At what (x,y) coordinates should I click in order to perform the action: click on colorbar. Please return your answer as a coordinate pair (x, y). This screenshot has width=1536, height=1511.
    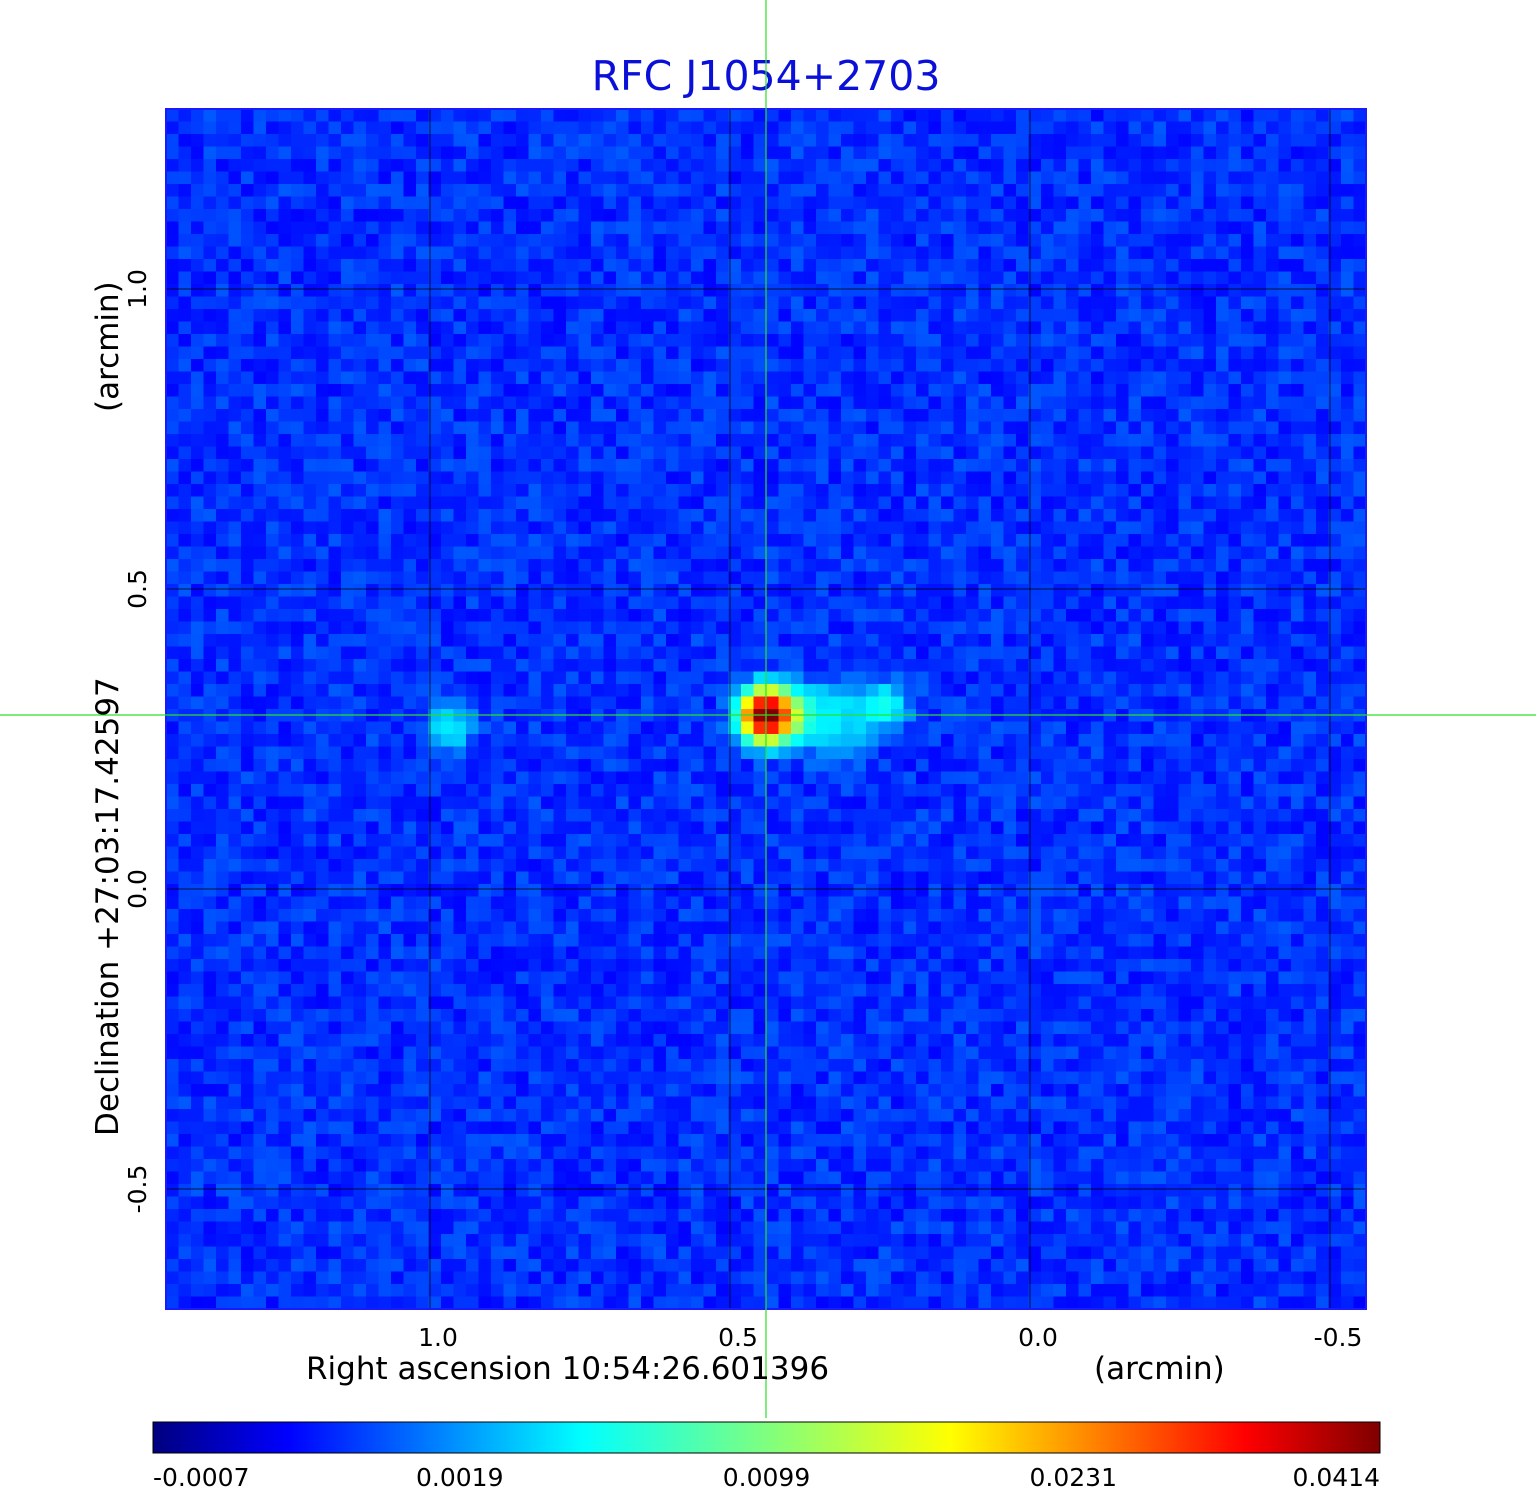
    Looking at the image, I should click on (766, 1437).